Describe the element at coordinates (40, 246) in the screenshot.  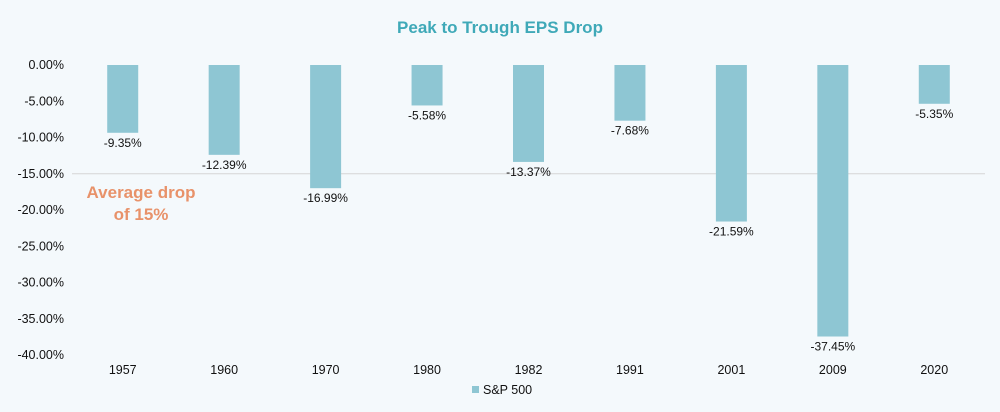
I see `y-tick-label: -25.00%` at that location.